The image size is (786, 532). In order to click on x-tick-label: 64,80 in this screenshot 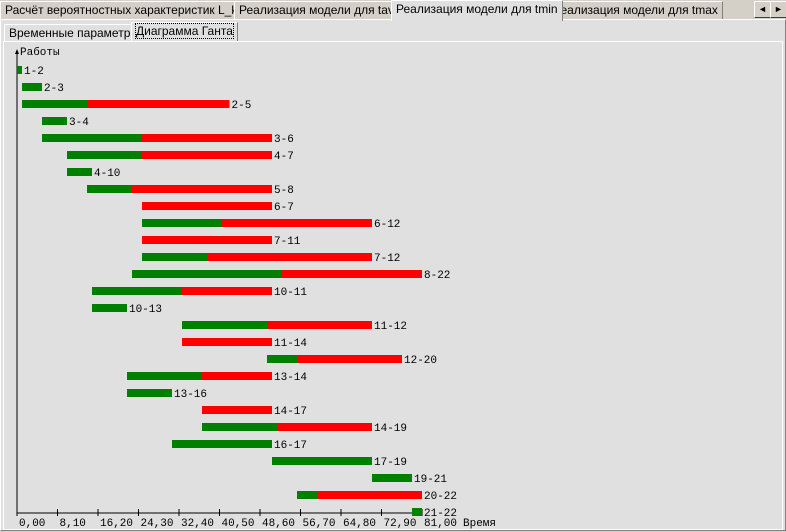, I will do `click(359, 524)`.